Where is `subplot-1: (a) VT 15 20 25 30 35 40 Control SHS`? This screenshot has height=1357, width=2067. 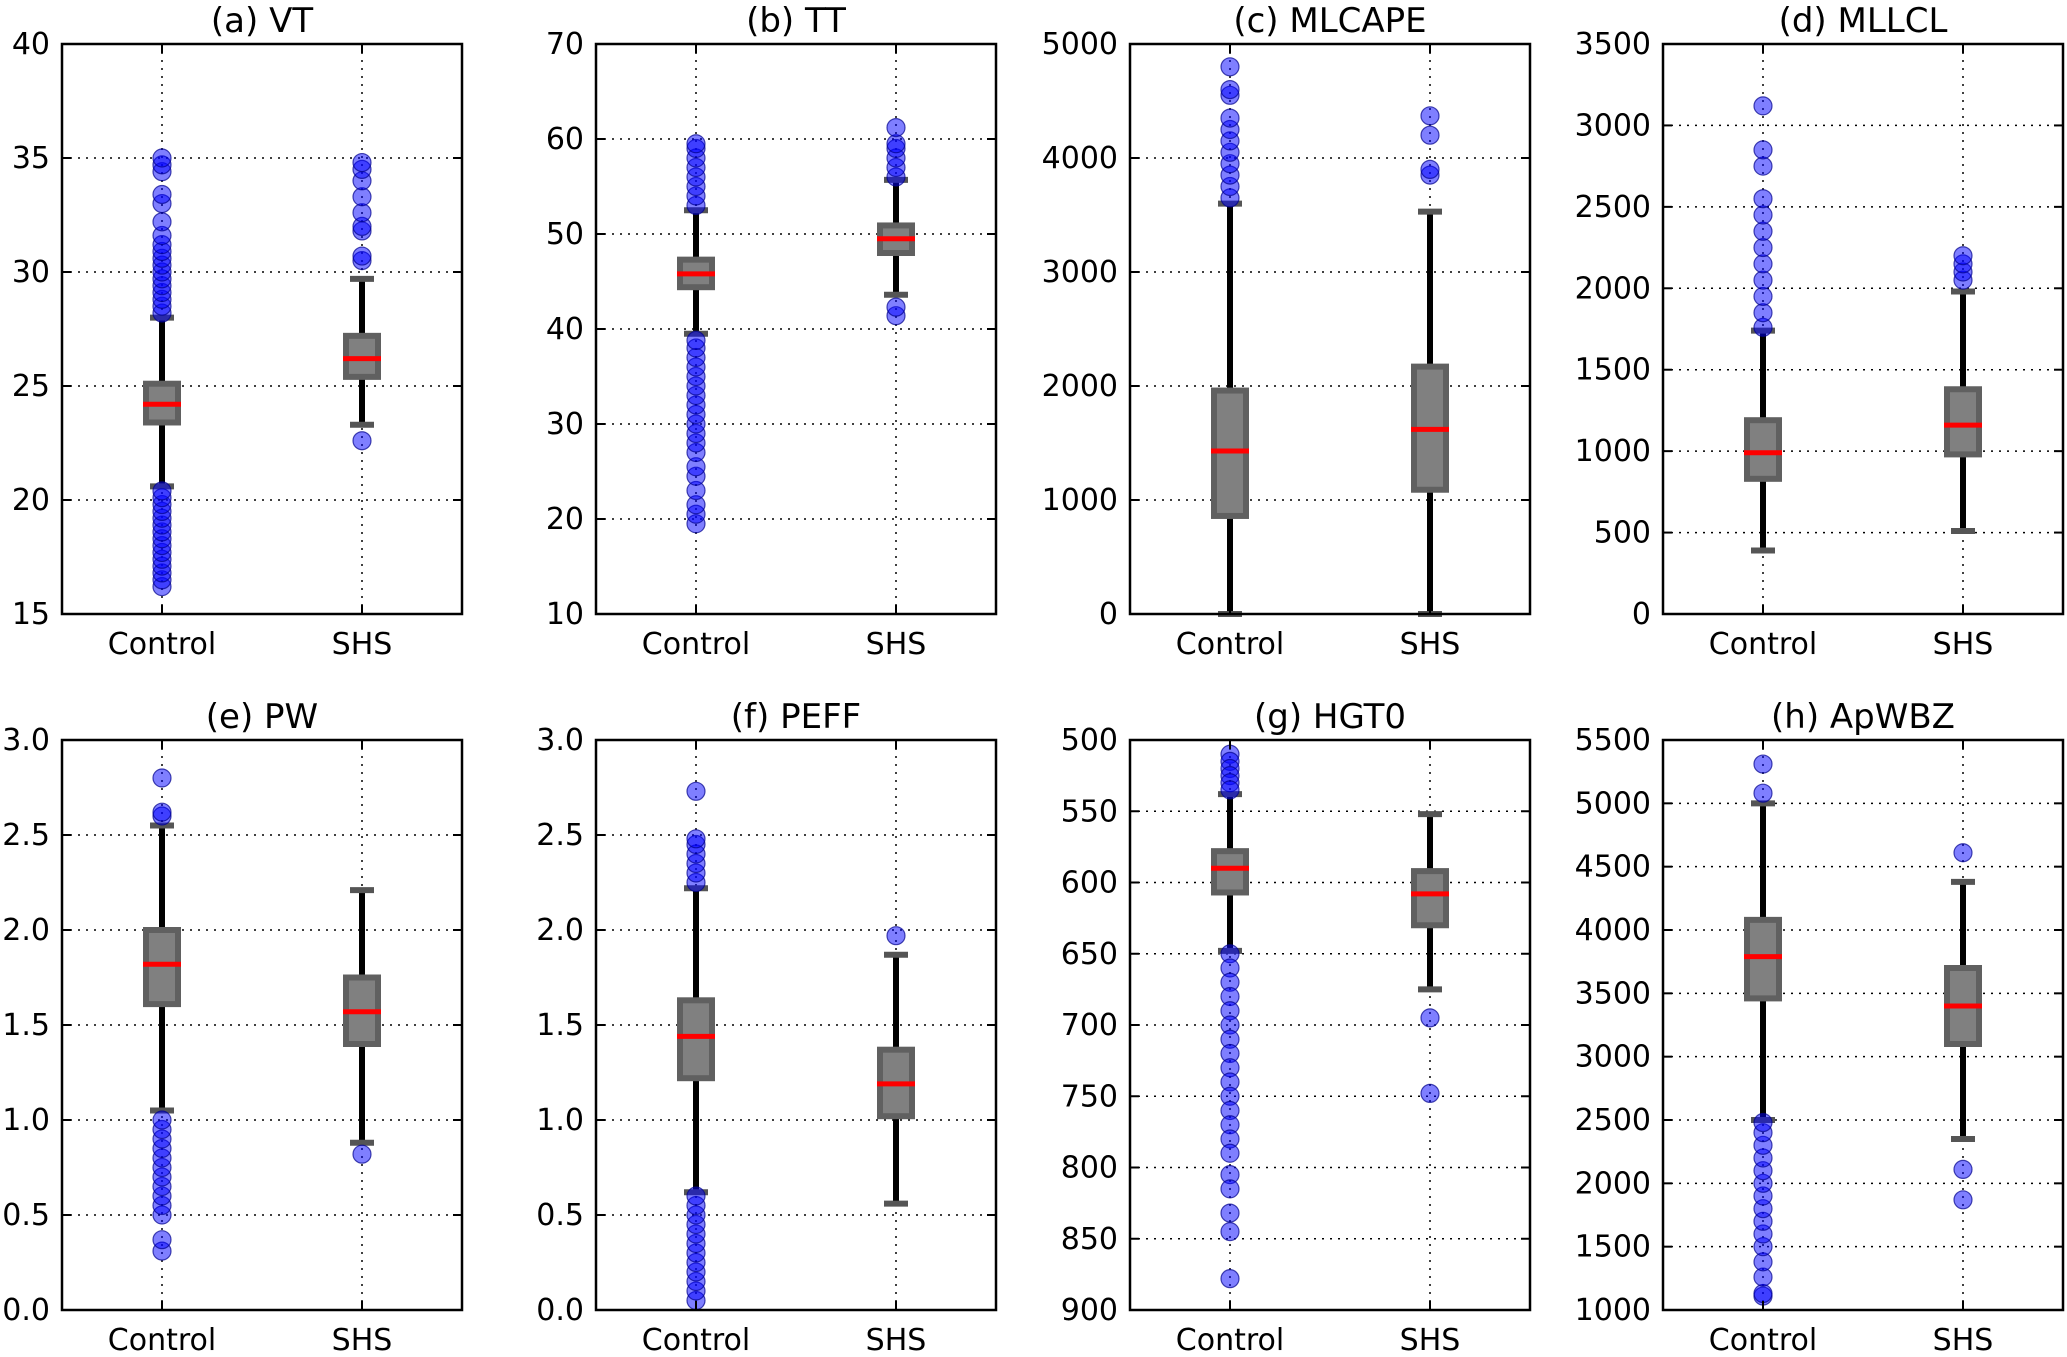
subplot-1: (a) VT 15 20 25 30 35 40 Control SHS is located at coordinates (238, 331).